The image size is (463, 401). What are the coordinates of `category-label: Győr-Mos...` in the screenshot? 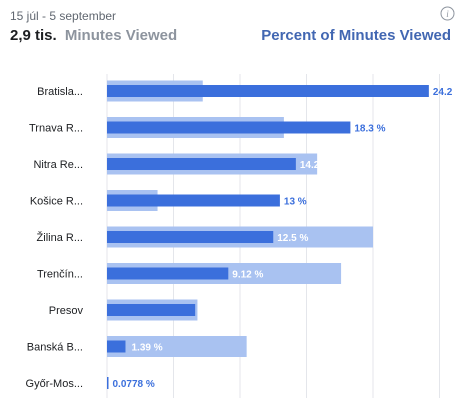 It's located at (54, 384).